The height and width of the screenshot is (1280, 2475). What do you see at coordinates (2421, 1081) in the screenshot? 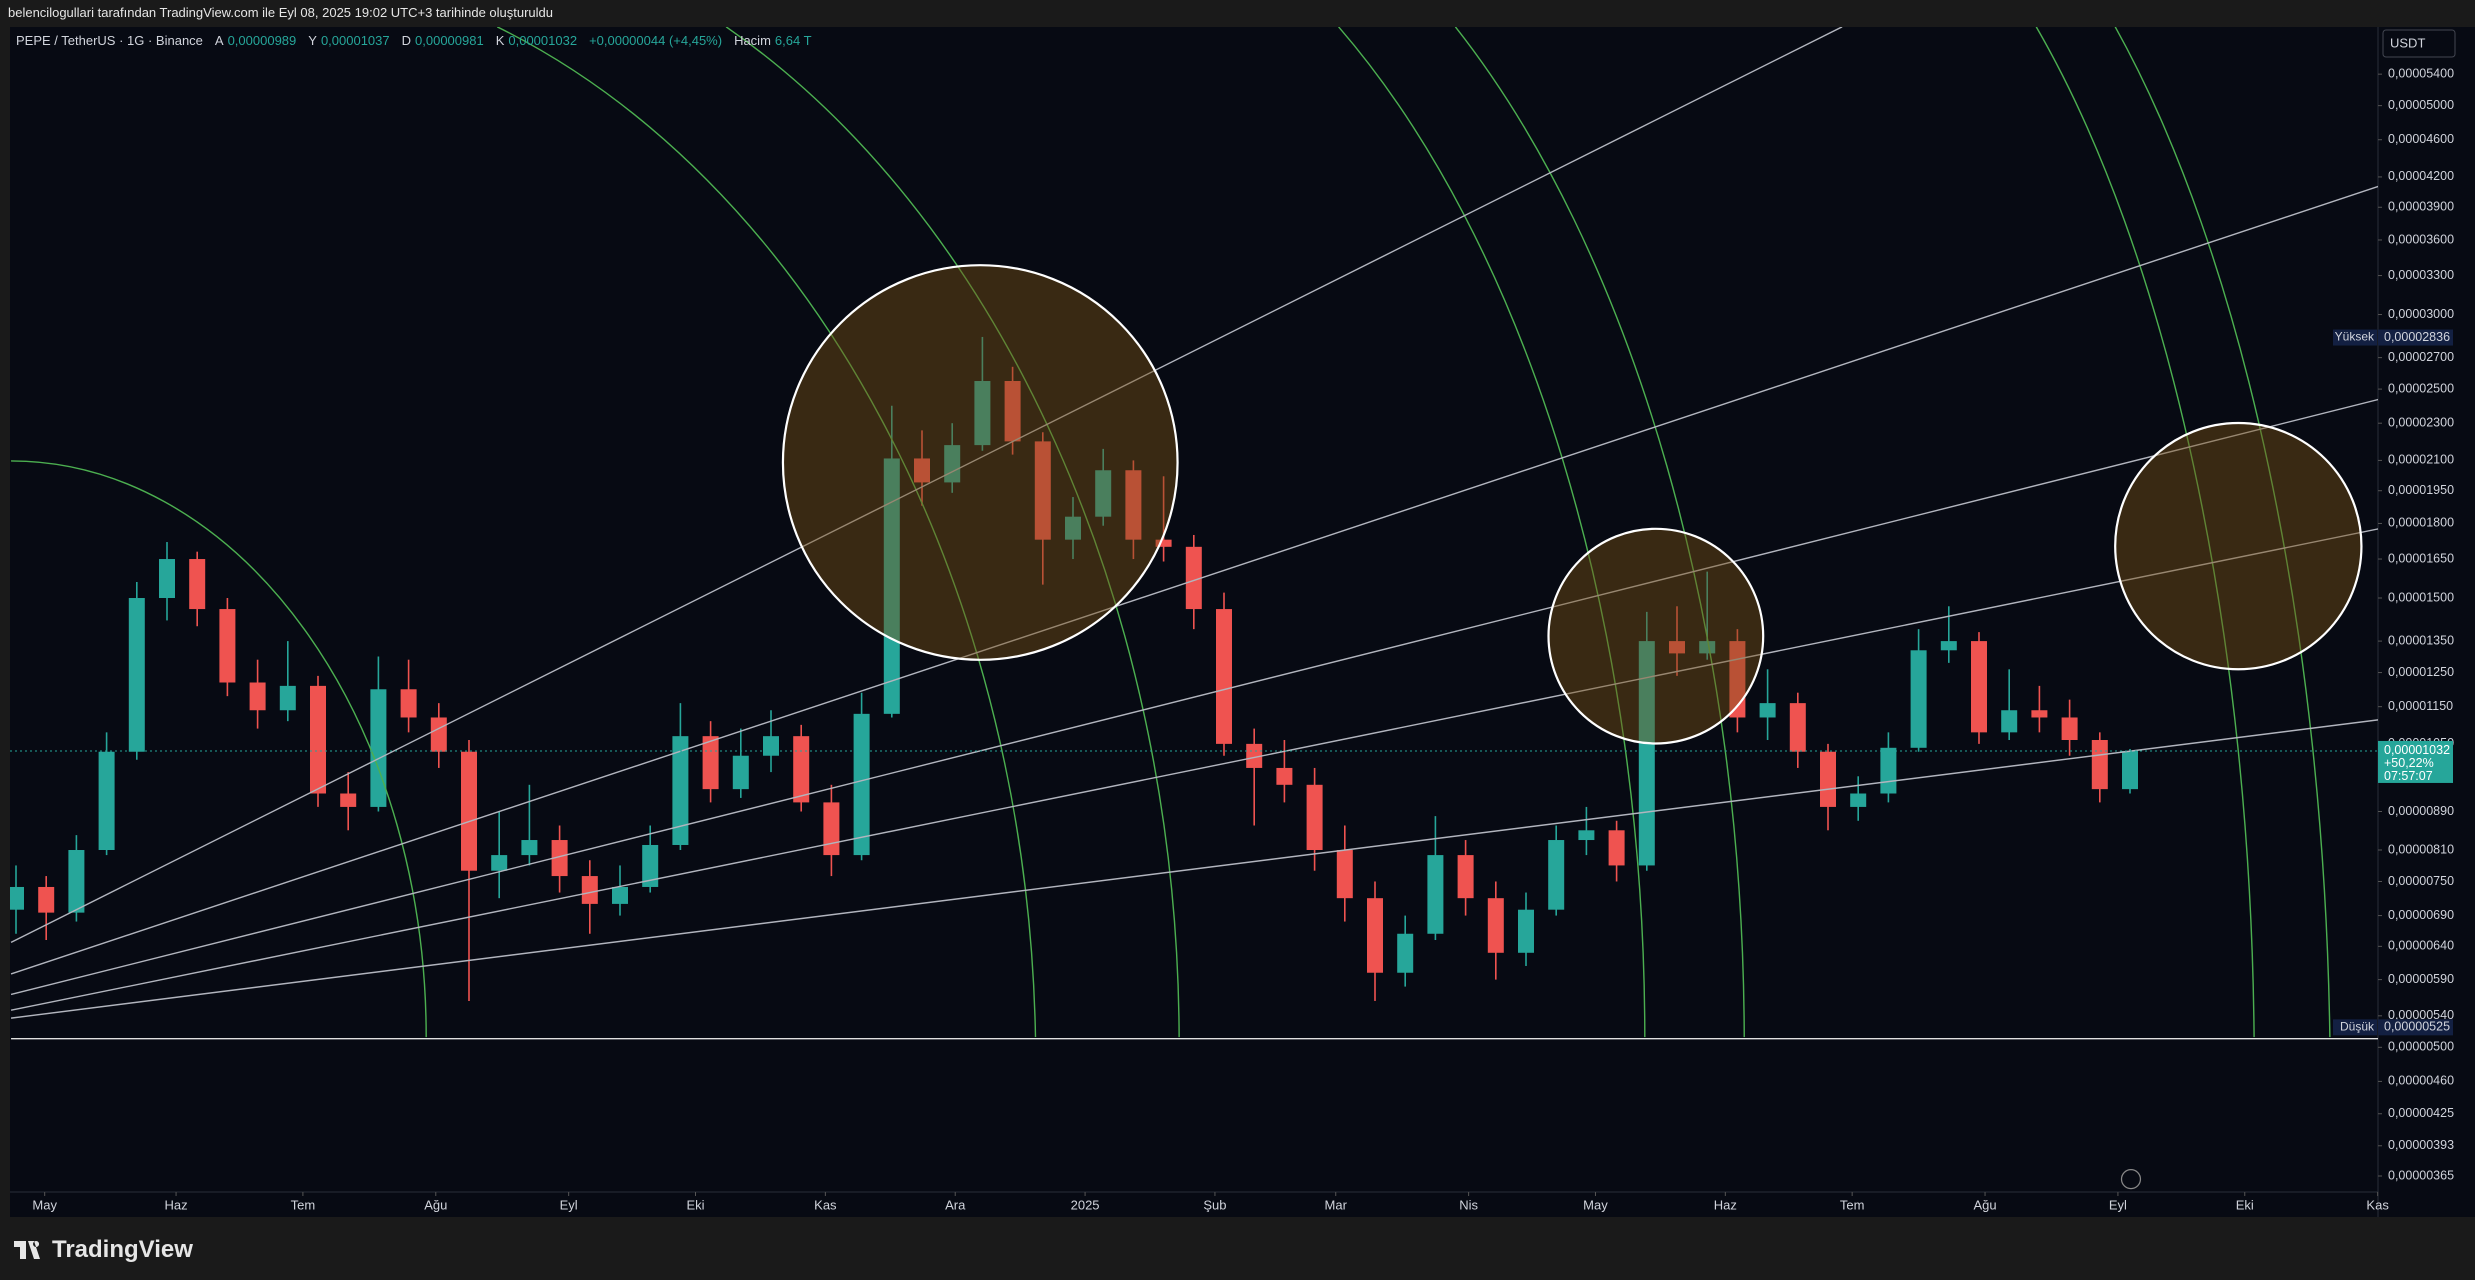
I see `y-tick-label: 0,00000460` at bounding box center [2421, 1081].